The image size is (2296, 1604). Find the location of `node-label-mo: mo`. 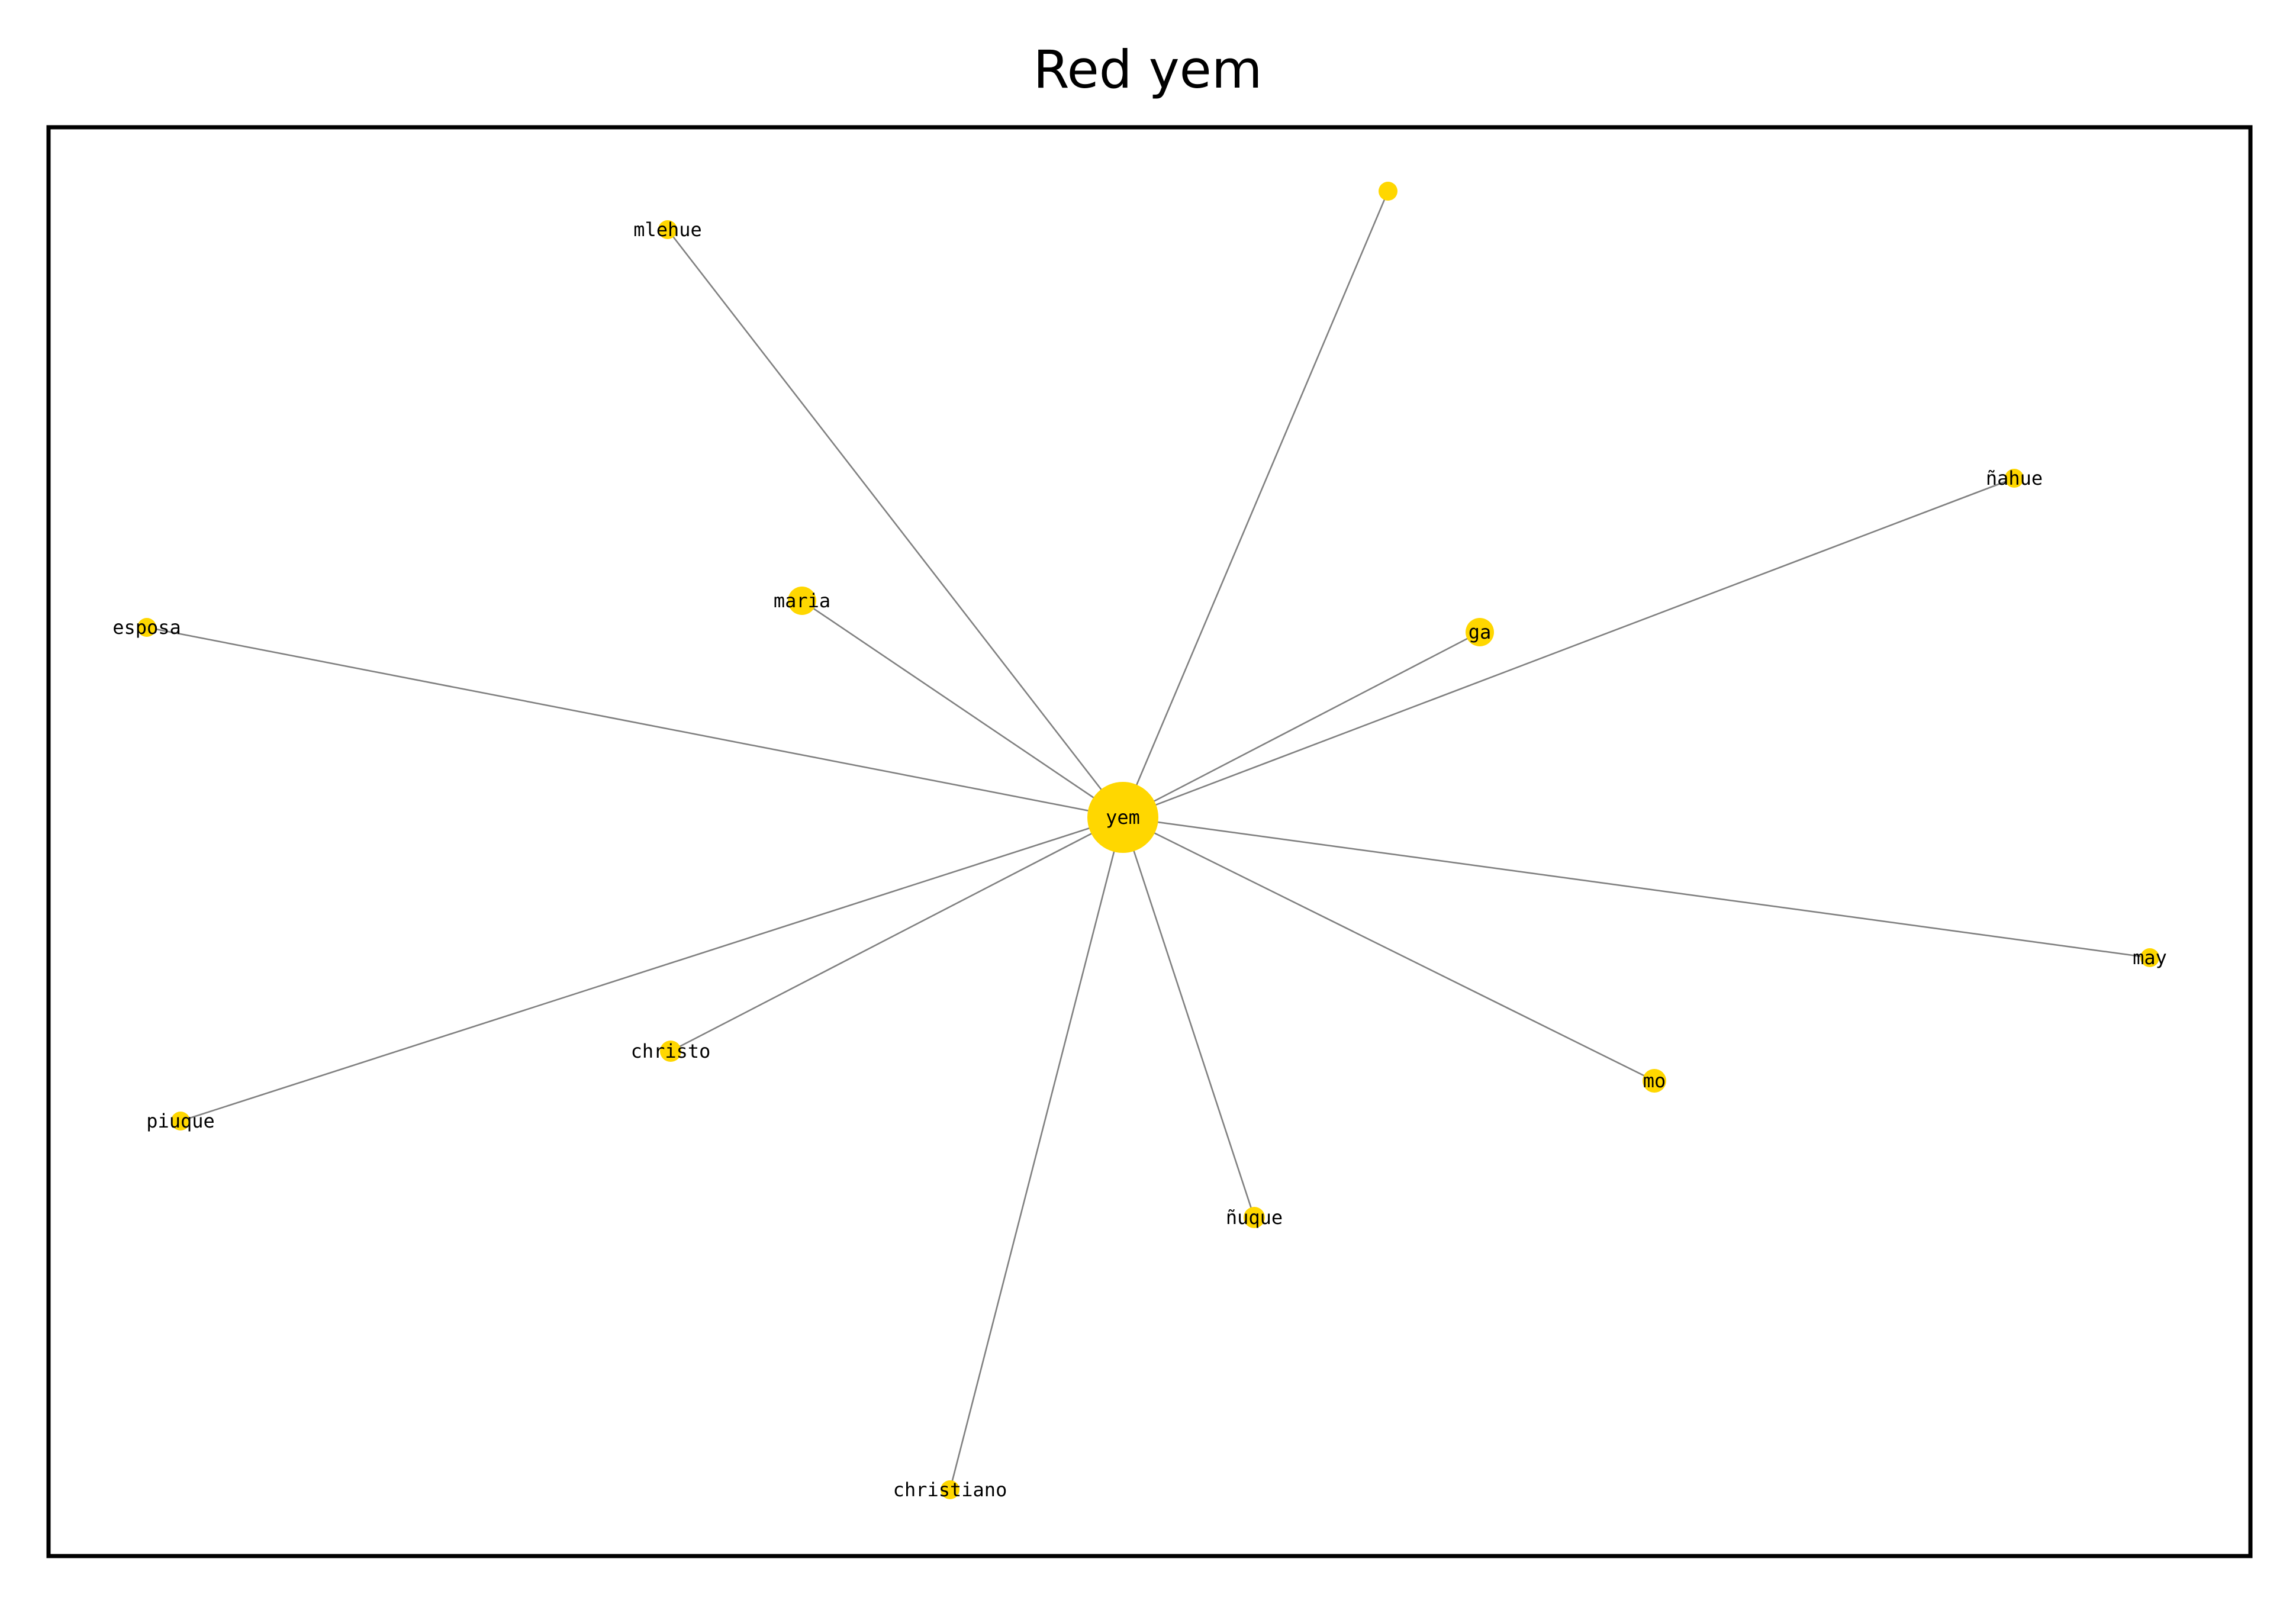

node-label-mo: mo is located at coordinates (1654, 1081).